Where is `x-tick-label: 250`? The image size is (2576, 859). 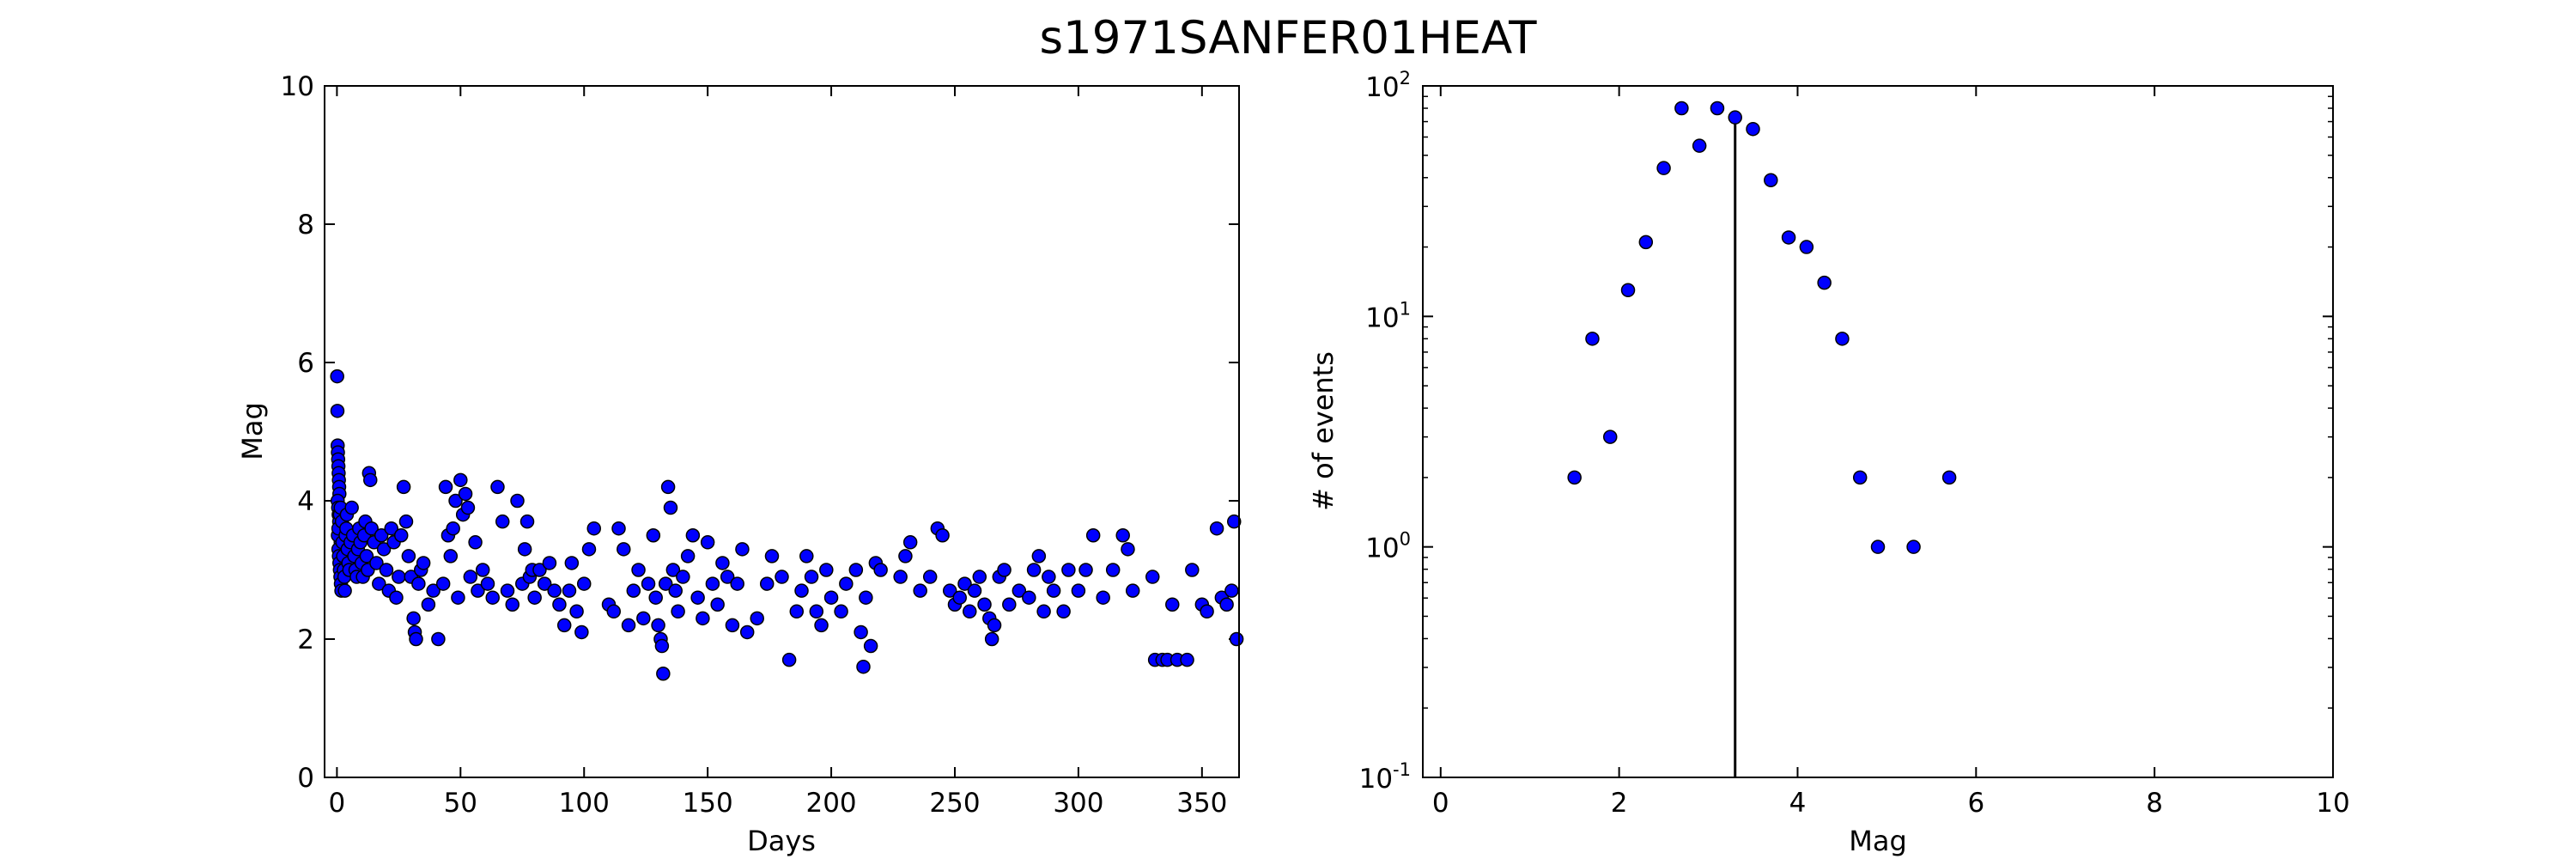 x-tick-label: 250 is located at coordinates (954, 804).